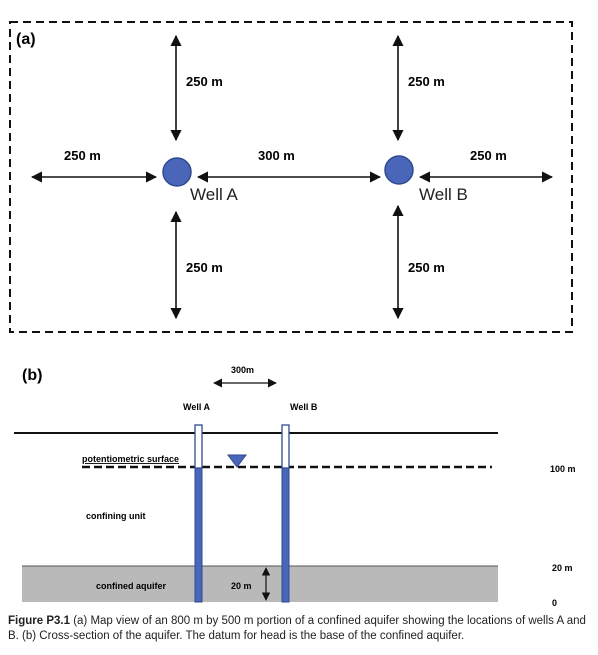  What do you see at coordinates (562, 568) in the screenshot?
I see `elevation-20-label: 20 m` at bounding box center [562, 568].